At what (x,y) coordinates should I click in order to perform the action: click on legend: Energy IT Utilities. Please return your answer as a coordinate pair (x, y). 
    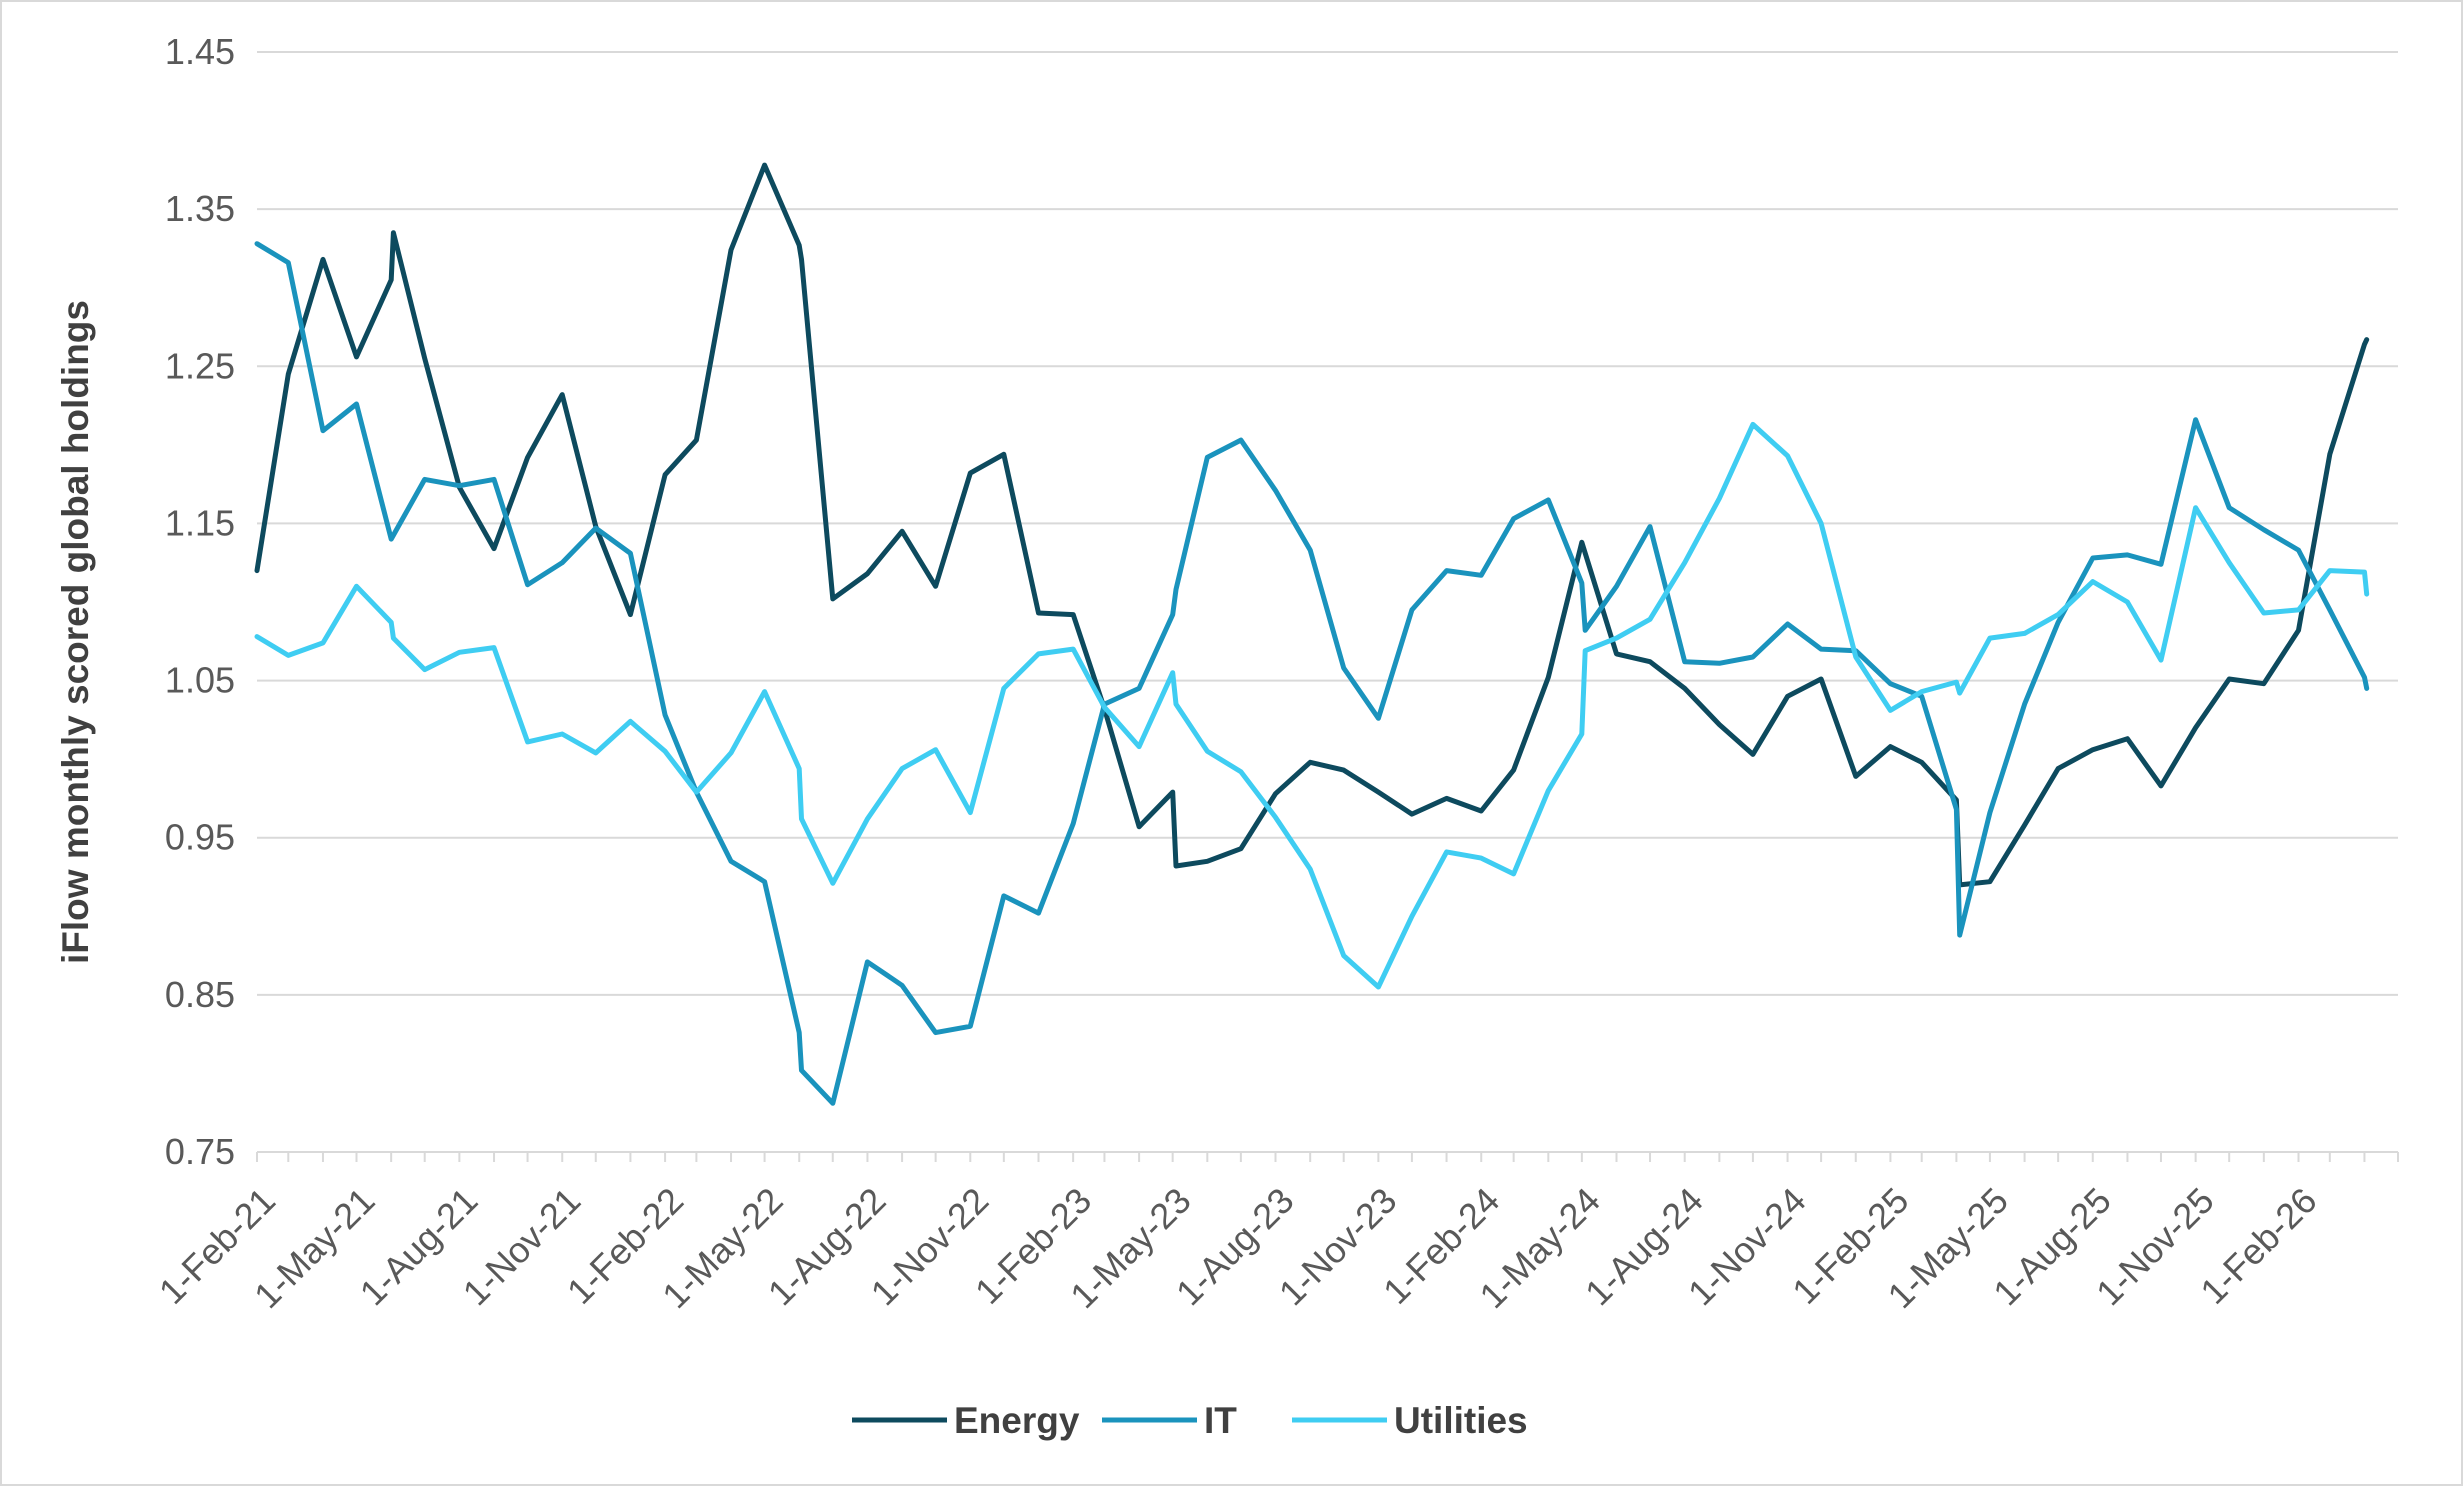
    Looking at the image, I should click on (1190, 1420).